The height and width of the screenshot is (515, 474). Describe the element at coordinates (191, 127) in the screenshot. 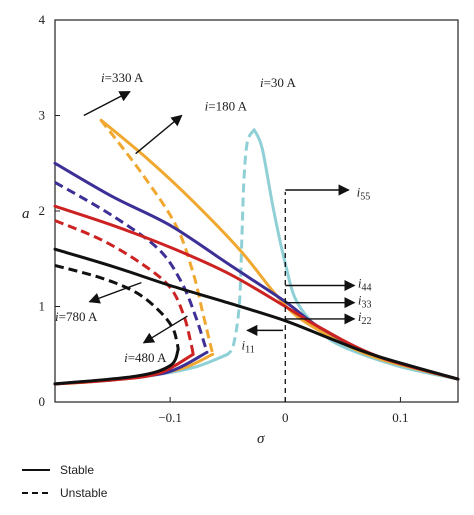

I see `annotation-i180: i=180 A` at that location.